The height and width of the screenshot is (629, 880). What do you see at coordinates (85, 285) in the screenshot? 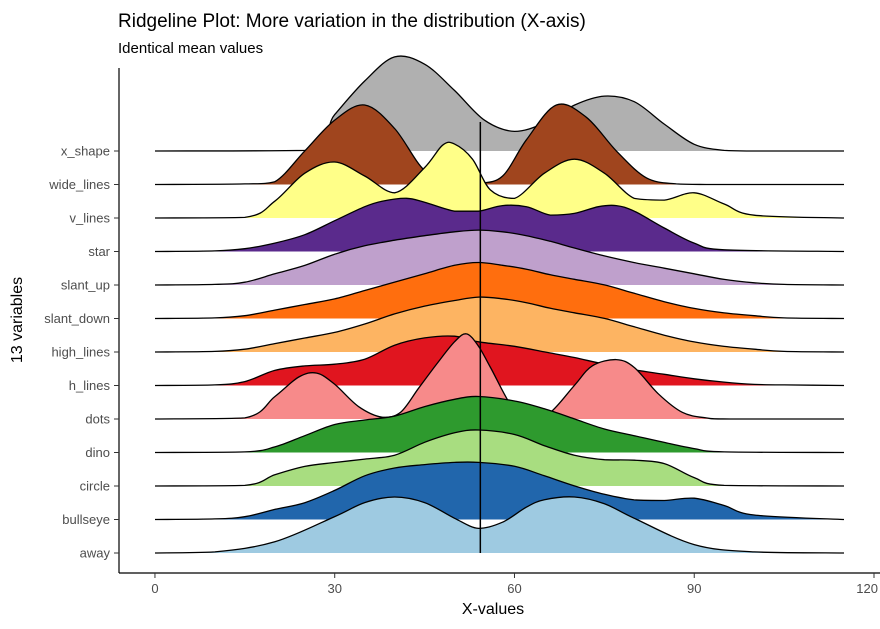
I see `y-tick-label-slant_up: slant_up` at bounding box center [85, 285].